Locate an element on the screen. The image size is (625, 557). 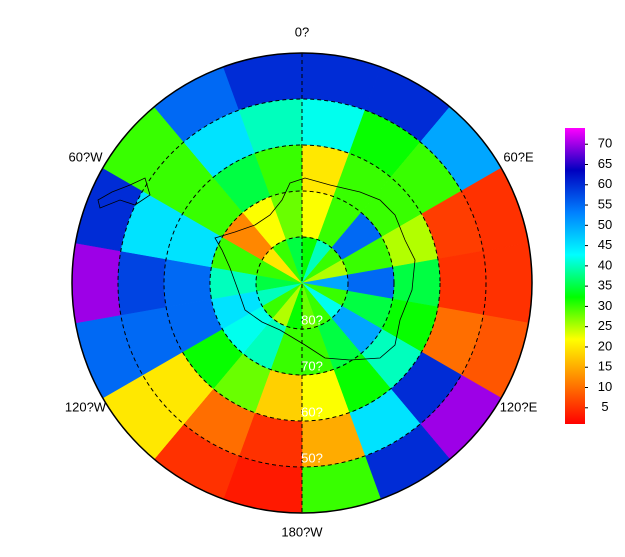
colorbar-label: 30 is located at coordinates (605, 305).